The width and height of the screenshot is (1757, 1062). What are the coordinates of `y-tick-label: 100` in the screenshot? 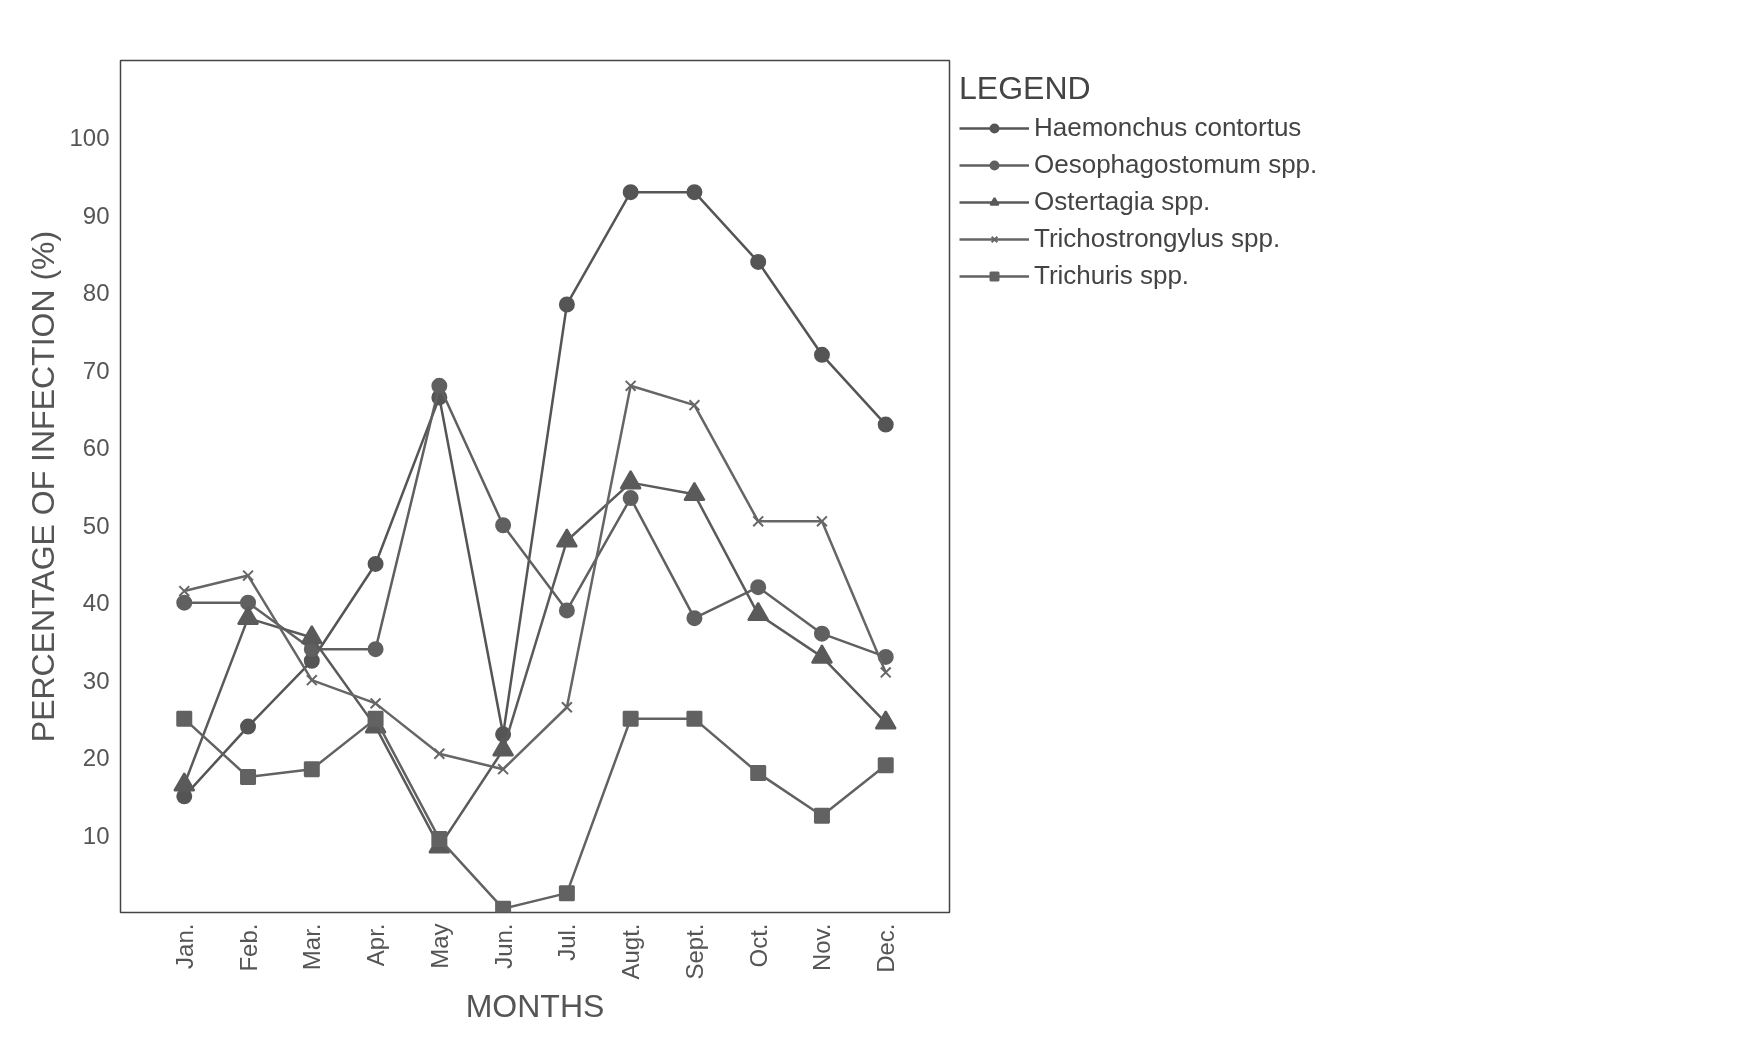 It's located at (89, 138).